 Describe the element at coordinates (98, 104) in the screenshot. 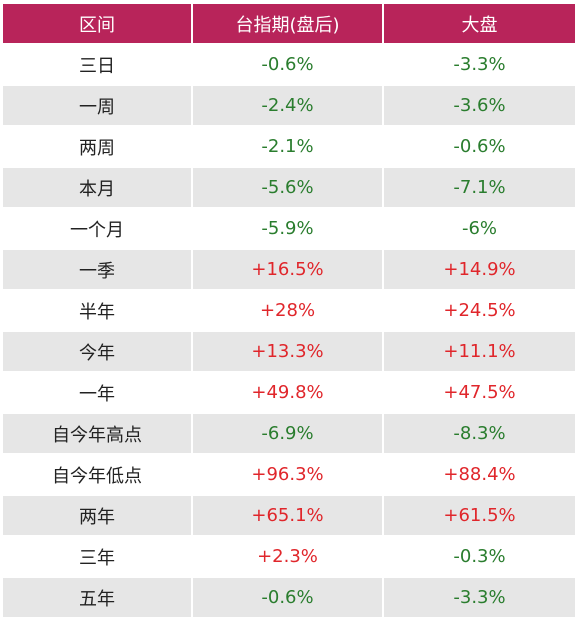

I see `period-cell: 一周` at that location.